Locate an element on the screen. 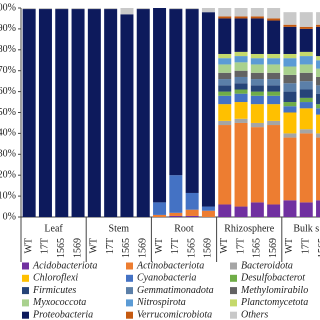 This screenshot has width=320, height=320. legend-label: Verrucomicrobiota is located at coordinates (174, 314).